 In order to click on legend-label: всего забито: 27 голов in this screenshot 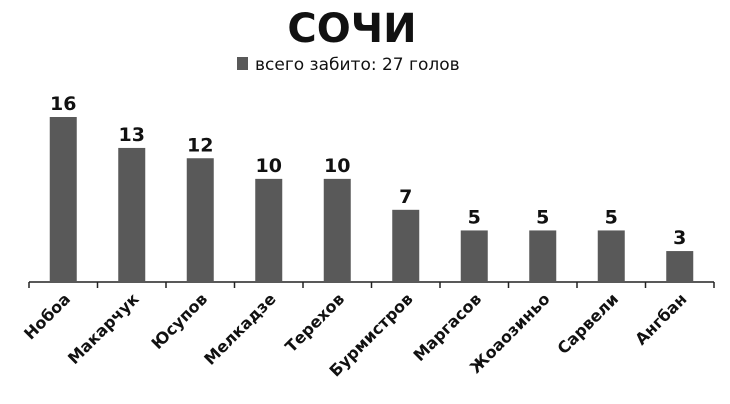, I will do `click(357, 65)`.